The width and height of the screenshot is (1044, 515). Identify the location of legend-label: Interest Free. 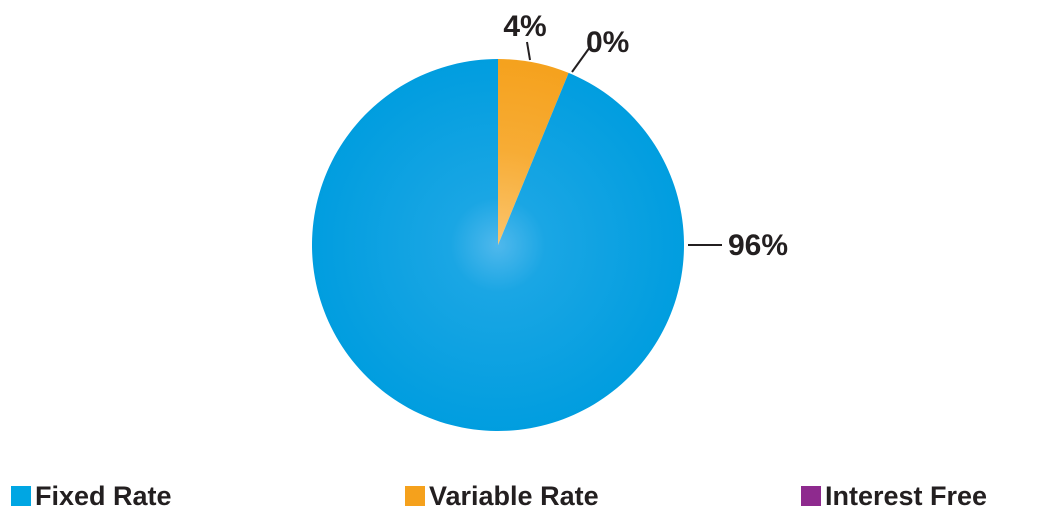
(906, 495).